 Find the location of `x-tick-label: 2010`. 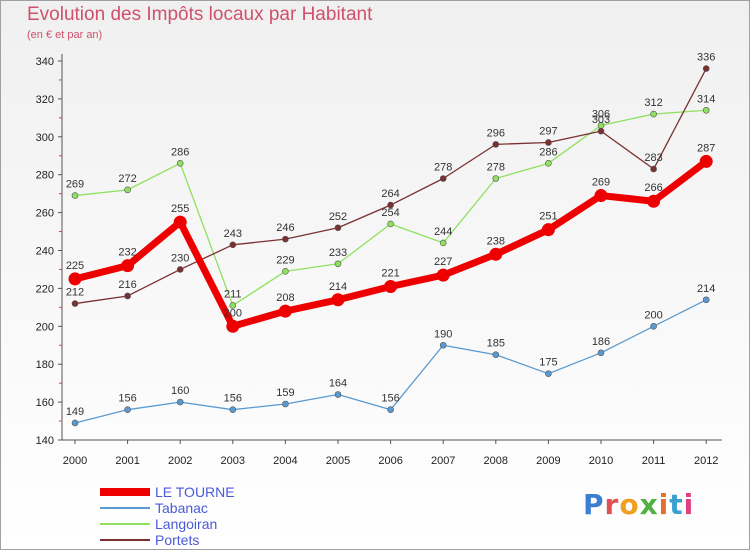

x-tick-label: 2010 is located at coordinates (601, 461).